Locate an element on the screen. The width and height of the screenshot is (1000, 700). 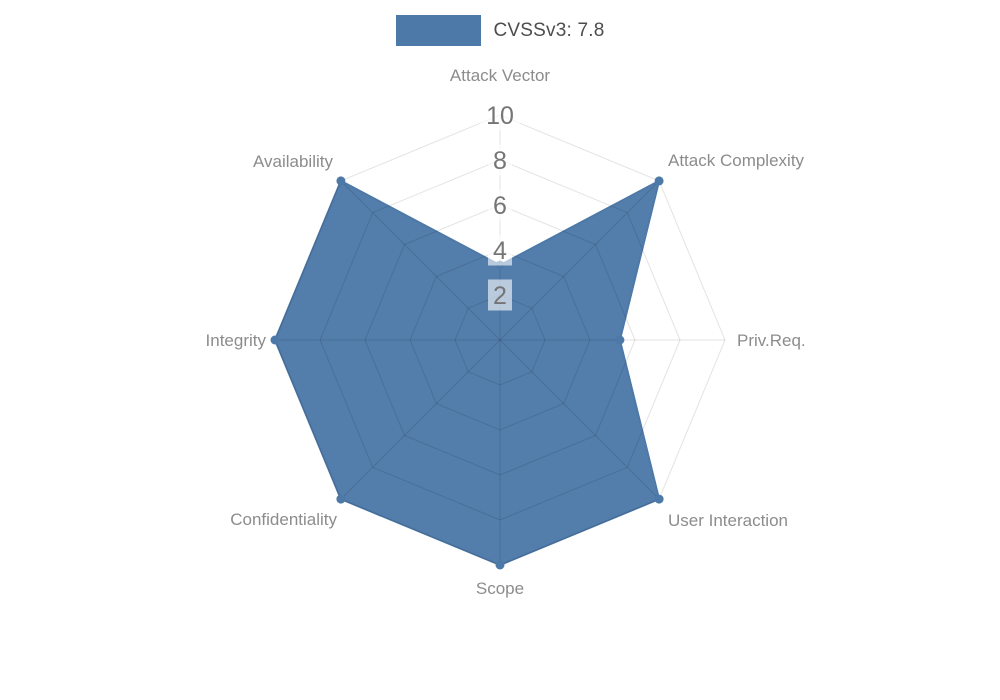
axis-label-availability: Availability is located at coordinates (293, 161).